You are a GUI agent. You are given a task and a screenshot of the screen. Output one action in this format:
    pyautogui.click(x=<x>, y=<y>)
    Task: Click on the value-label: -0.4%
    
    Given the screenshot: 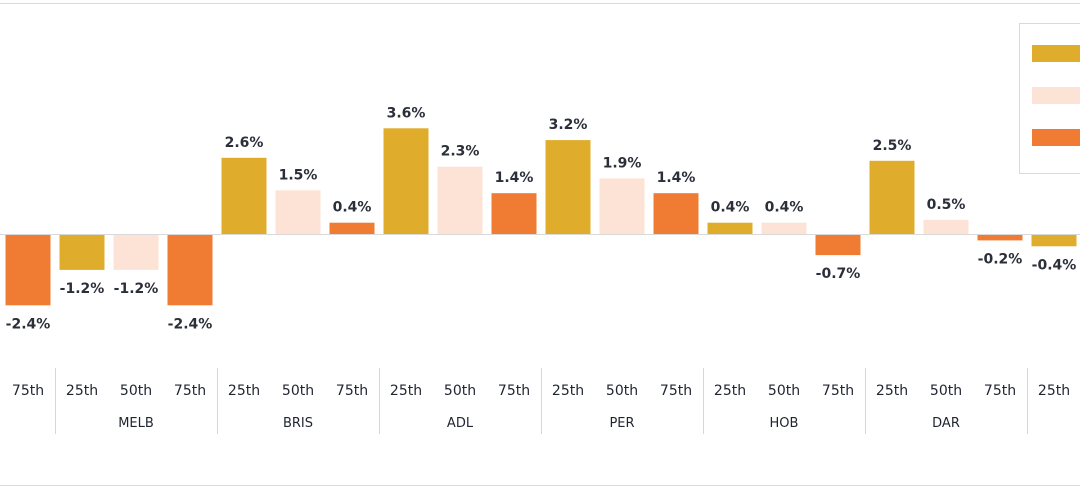 What is the action you would take?
    pyautogui.click(x=1054, y=265)
    